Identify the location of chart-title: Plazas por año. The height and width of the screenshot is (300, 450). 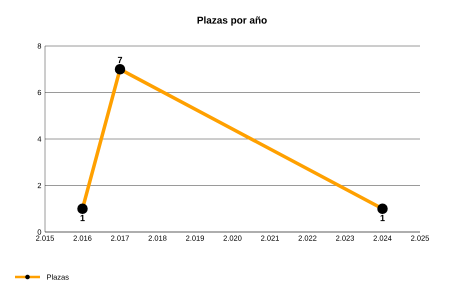
(232, 21).